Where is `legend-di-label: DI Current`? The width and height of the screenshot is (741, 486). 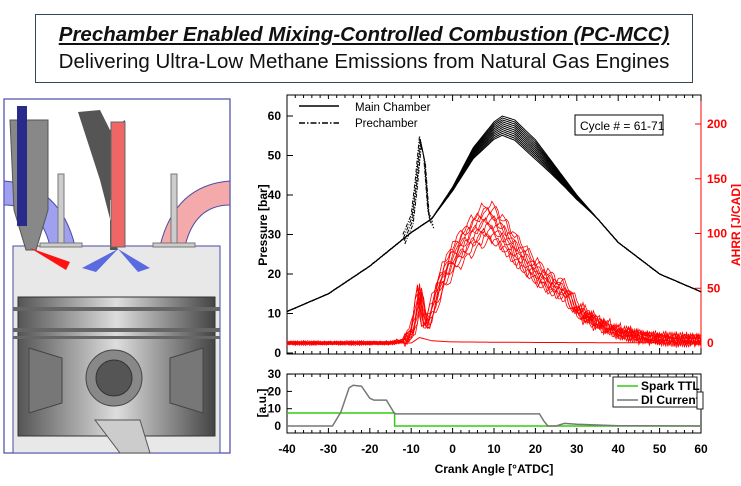 legend-di-label: DI Current is located at coordinates (670, 400).